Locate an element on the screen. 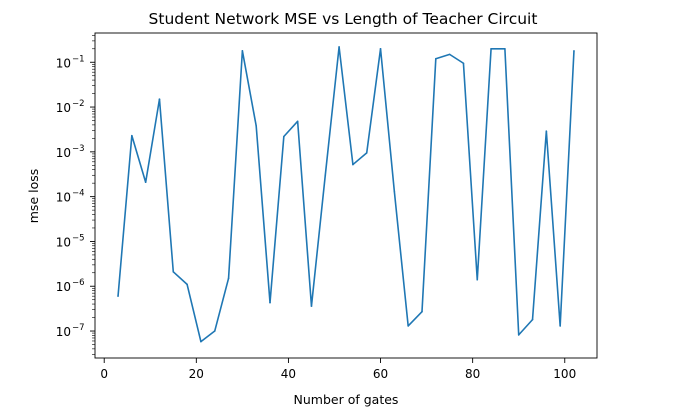 Image resolution: width=684 pixels, height=416 pixels. y-tick-exponent: −4 is located at coordinates (78, 194).